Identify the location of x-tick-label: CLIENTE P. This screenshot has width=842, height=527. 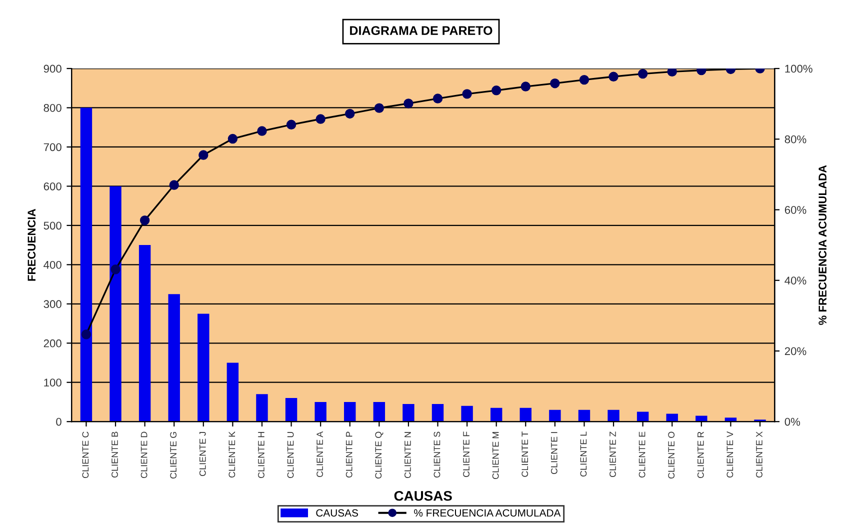
(349, 455).